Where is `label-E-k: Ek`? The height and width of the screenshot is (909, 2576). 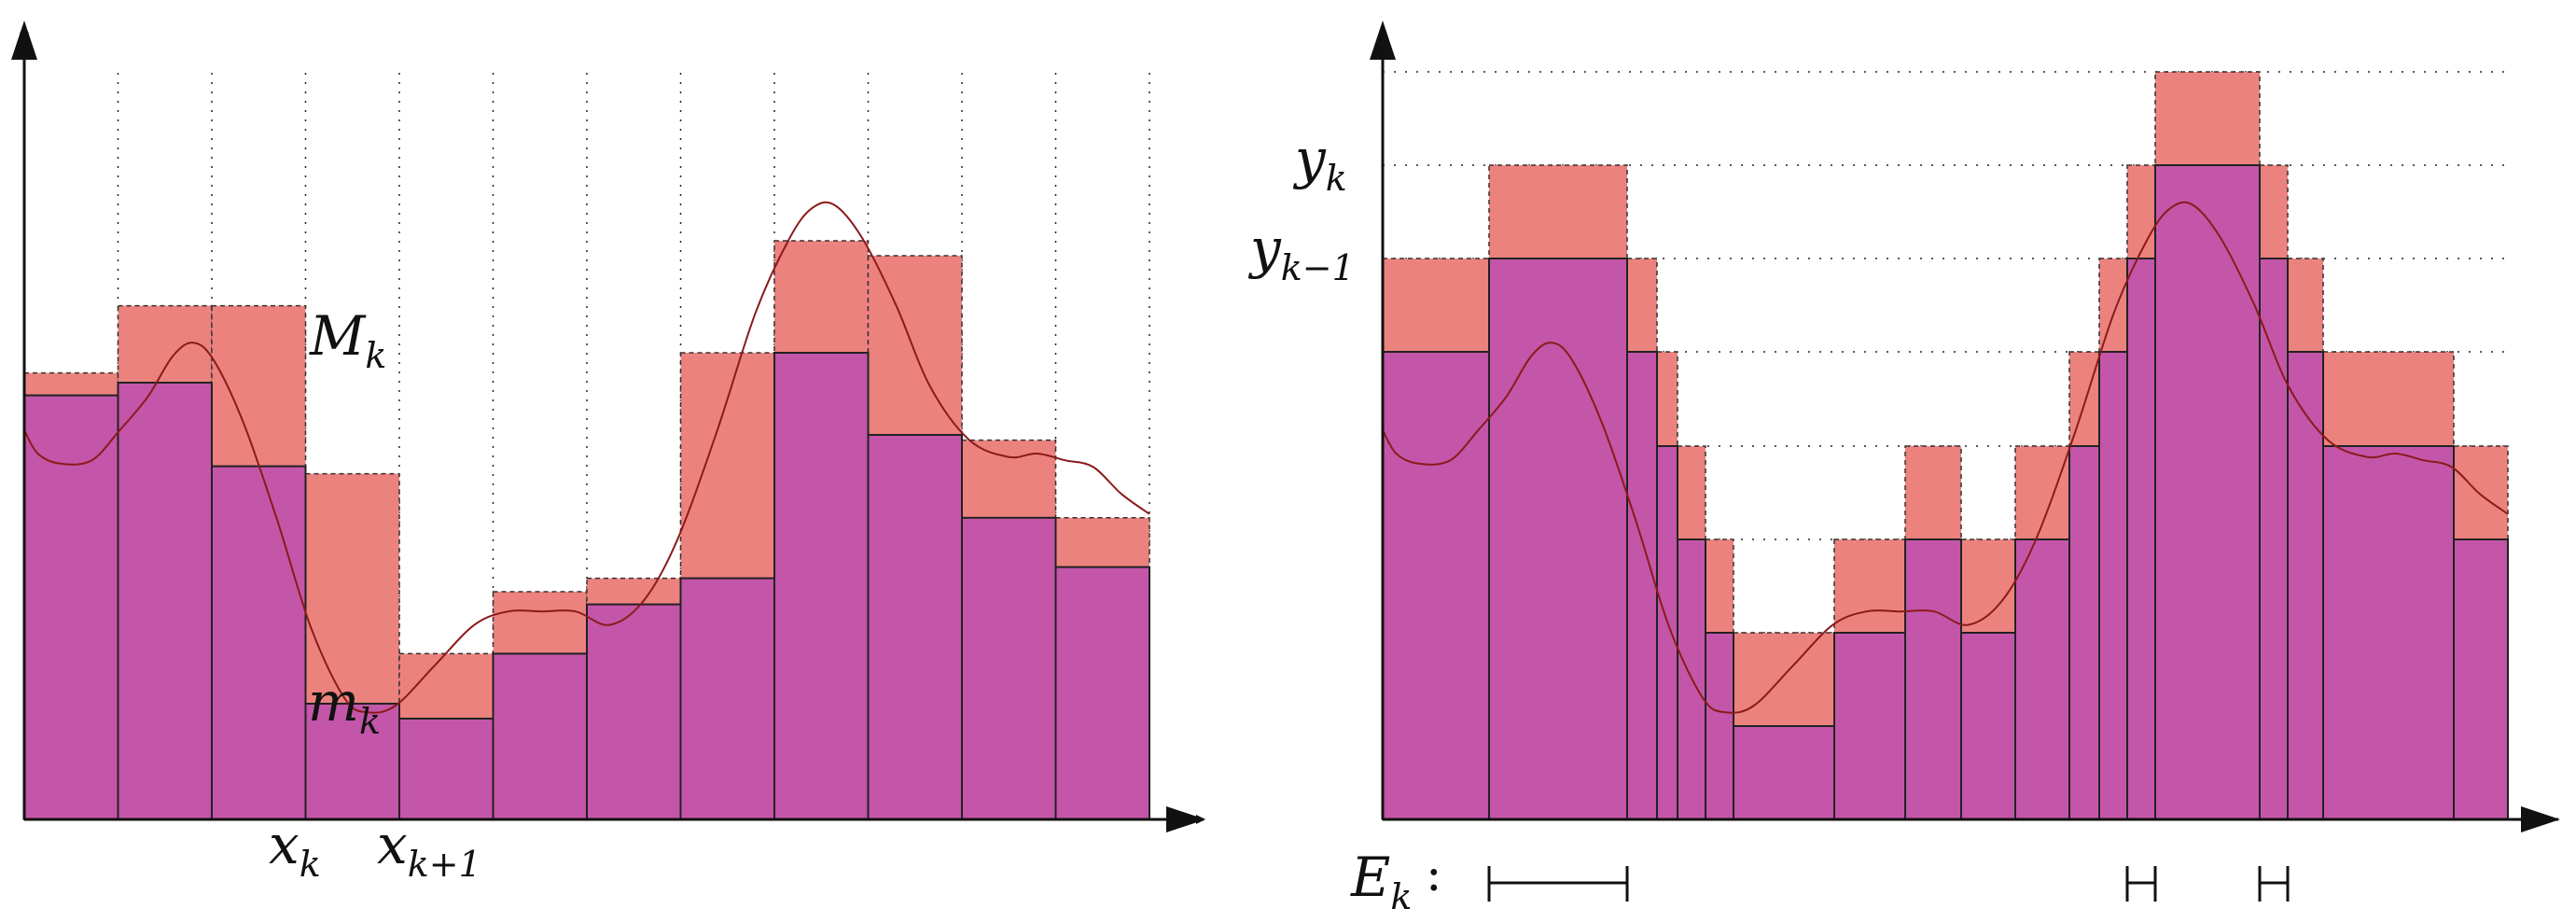
label-E-k: Ek is located at coordinates (1381, 877).